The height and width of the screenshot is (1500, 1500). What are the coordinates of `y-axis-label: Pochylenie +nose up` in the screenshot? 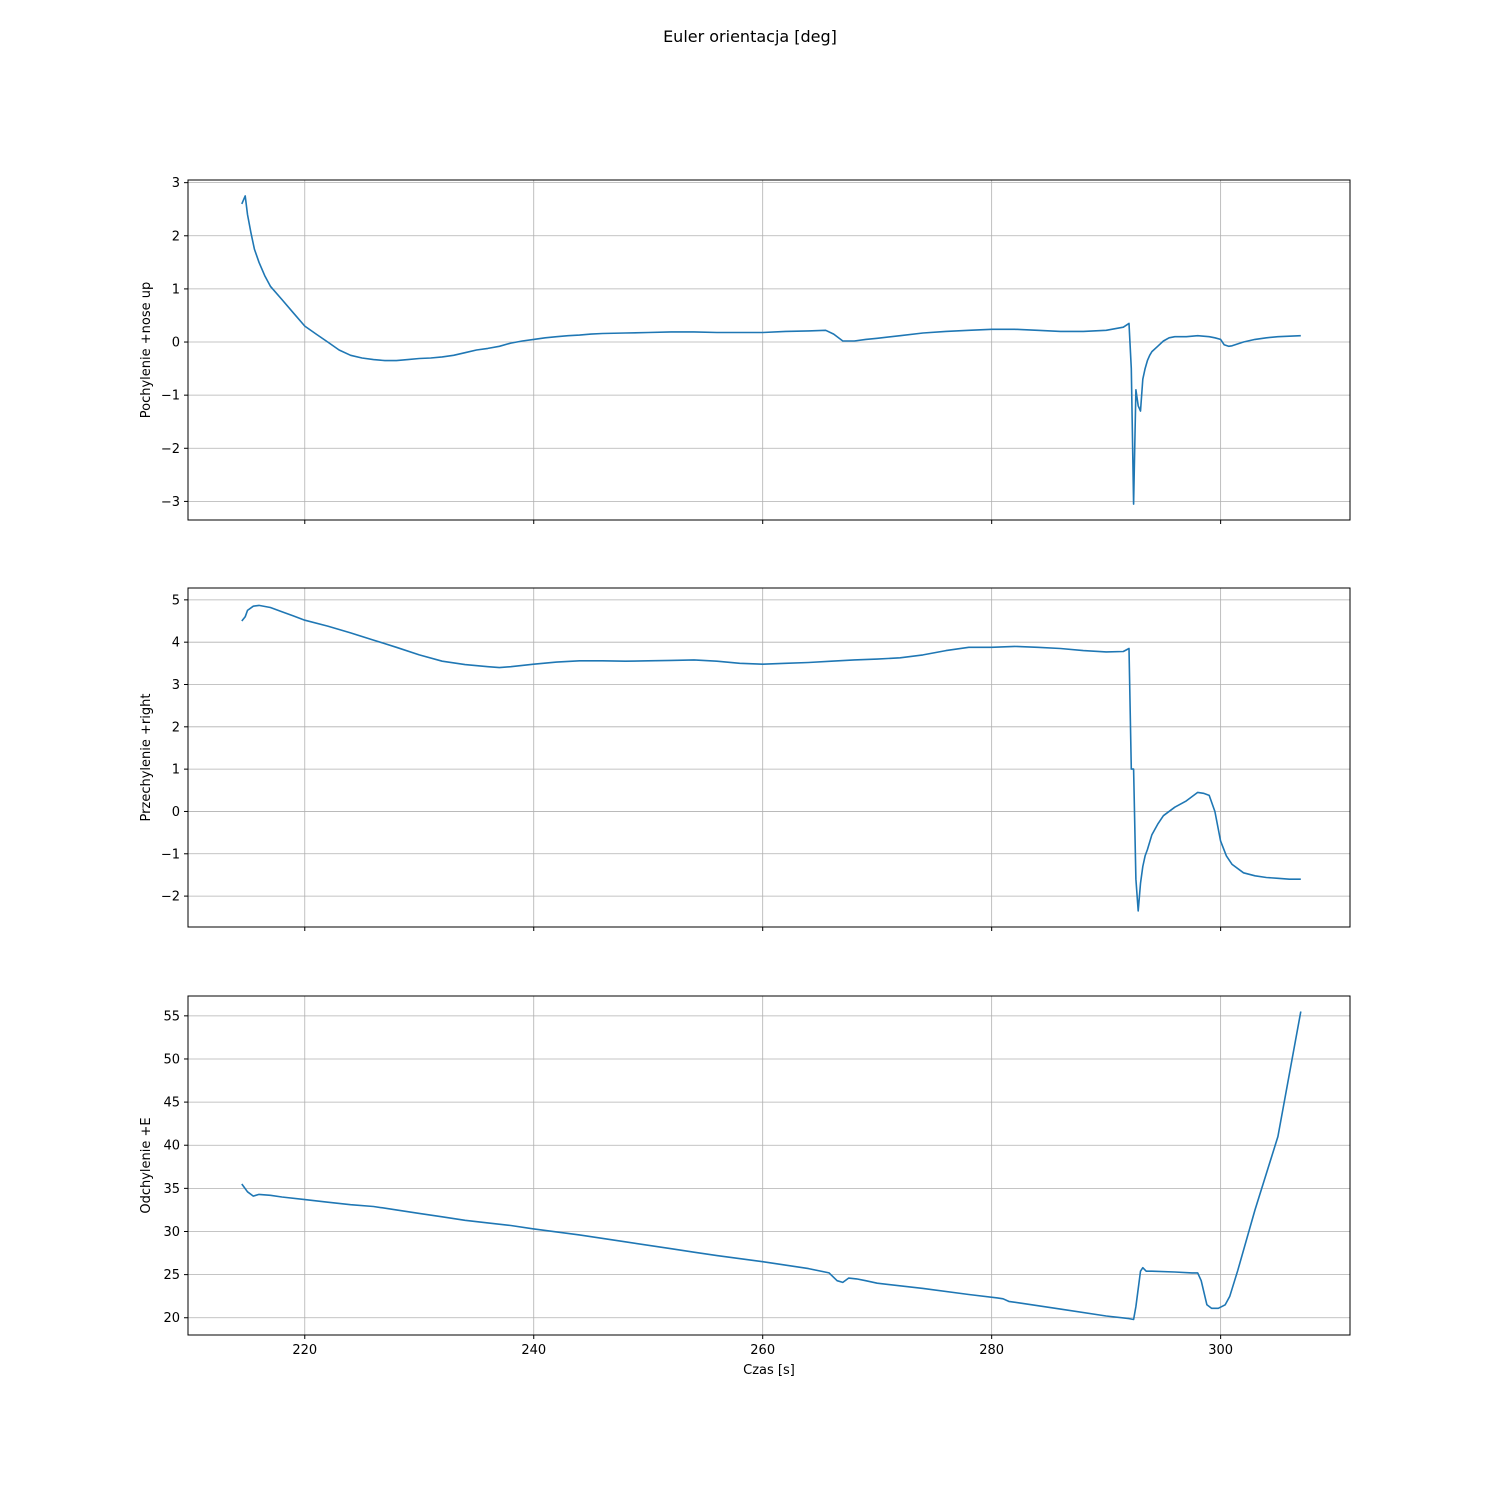 It's located at (146, 350).